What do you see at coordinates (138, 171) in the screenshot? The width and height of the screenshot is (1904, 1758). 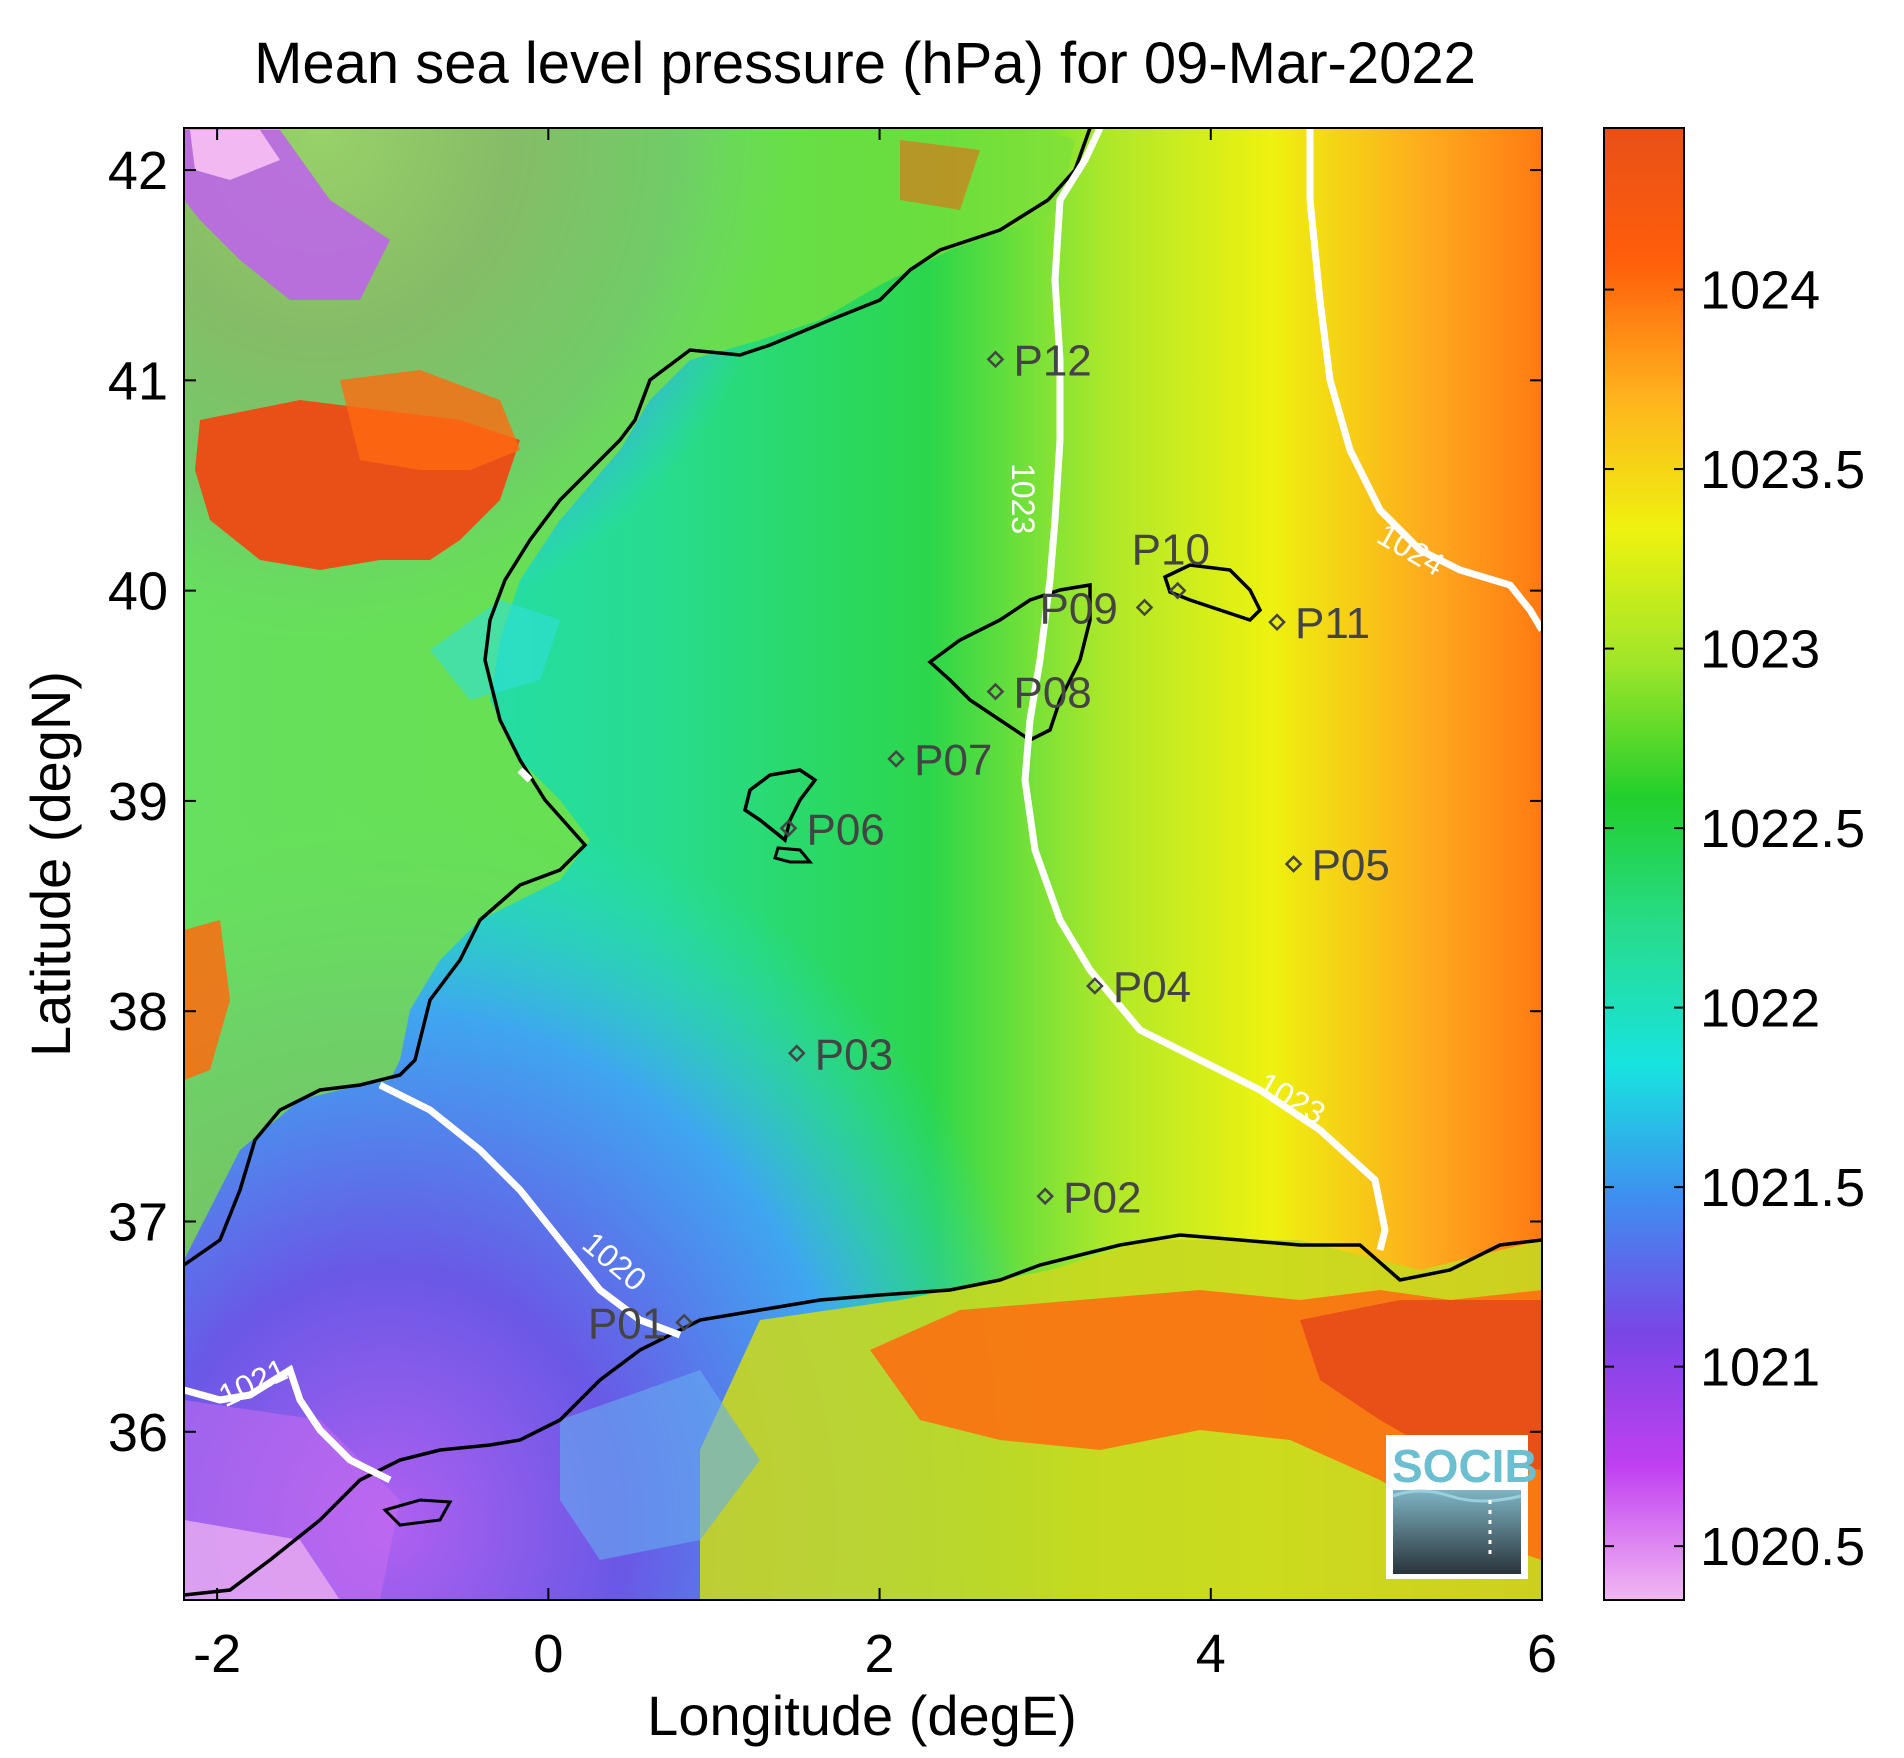 I see `y-tick-label: 42` at bounding box center [138, 171].